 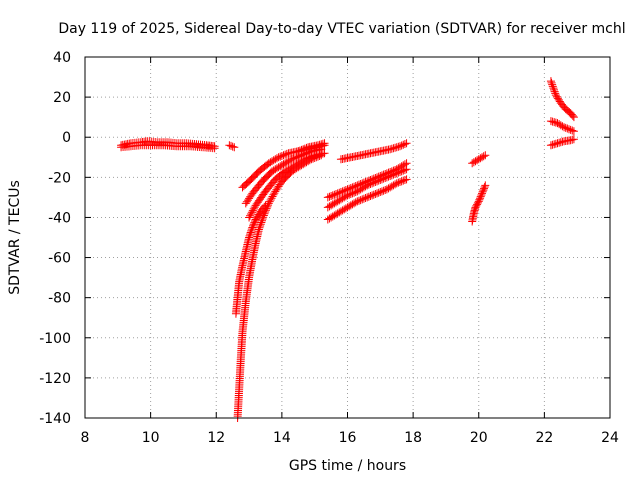 I want to click on x-tick-label: 22, so click(x=544, y=438).